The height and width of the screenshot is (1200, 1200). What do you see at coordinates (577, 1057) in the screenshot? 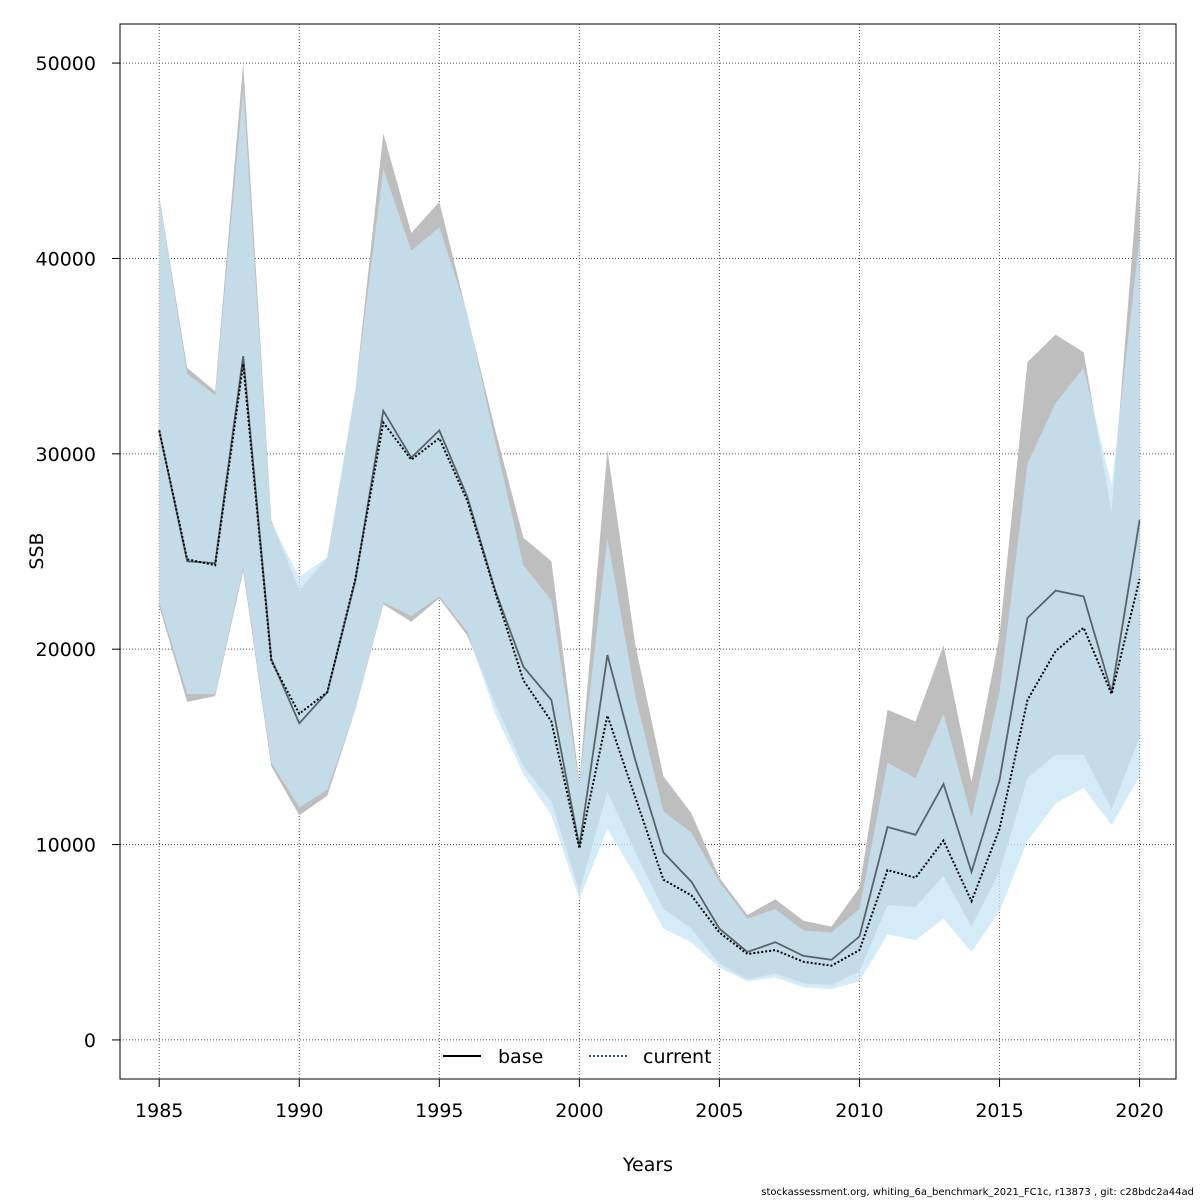
I see `legend: base current` at bounding box center [577, 1057].